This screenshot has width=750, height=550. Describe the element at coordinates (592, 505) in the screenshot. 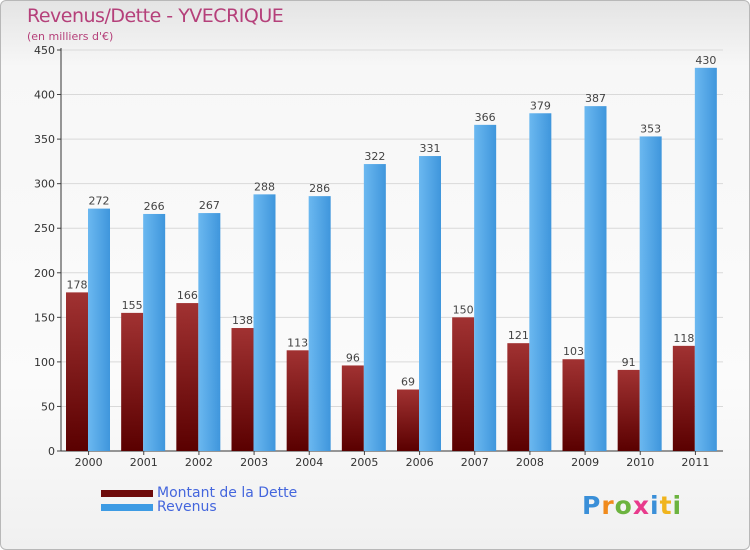

I see `logo-letter: P` at that location.